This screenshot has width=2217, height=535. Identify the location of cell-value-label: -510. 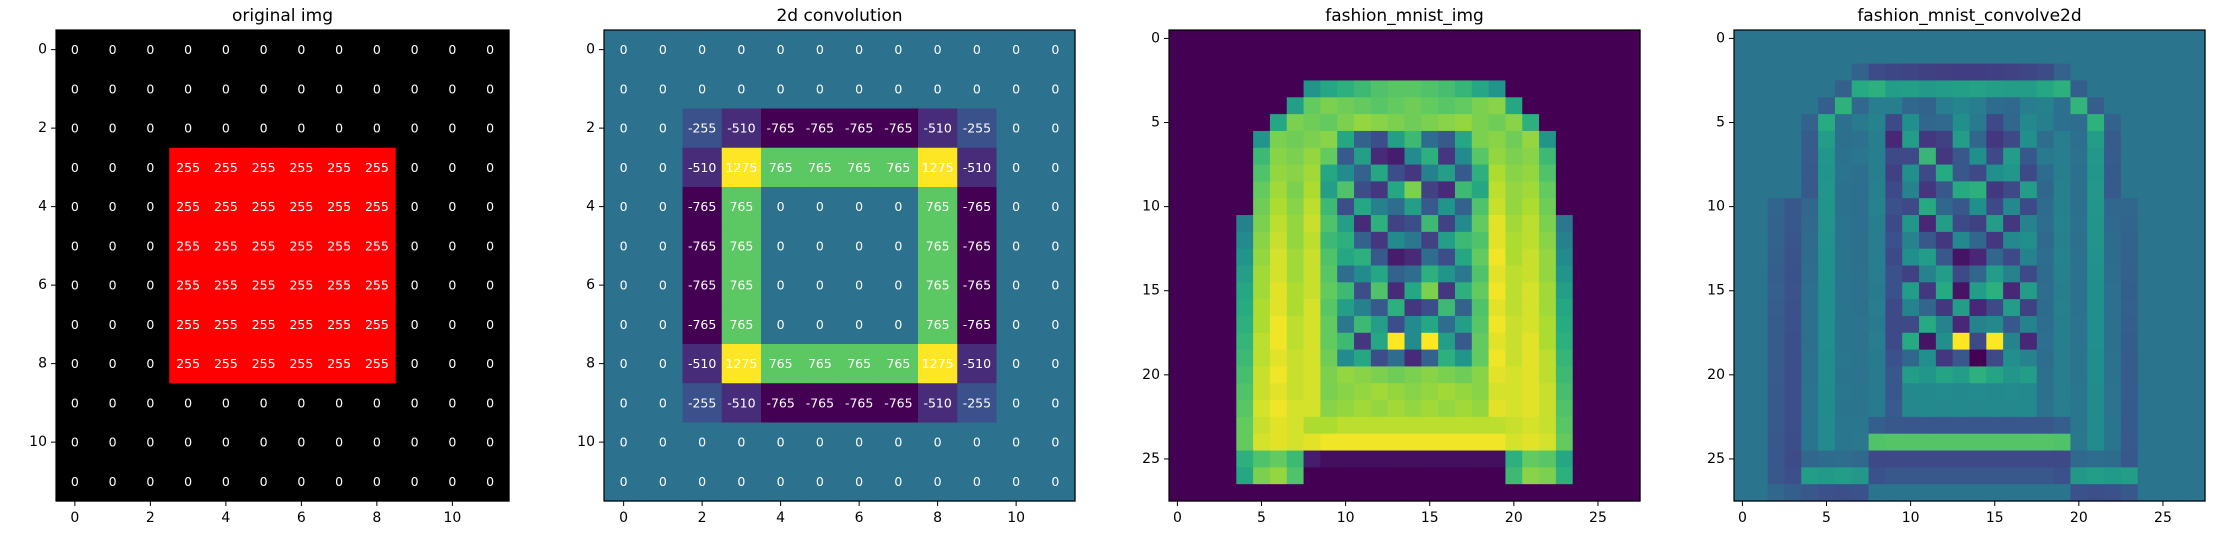
(977, 167).